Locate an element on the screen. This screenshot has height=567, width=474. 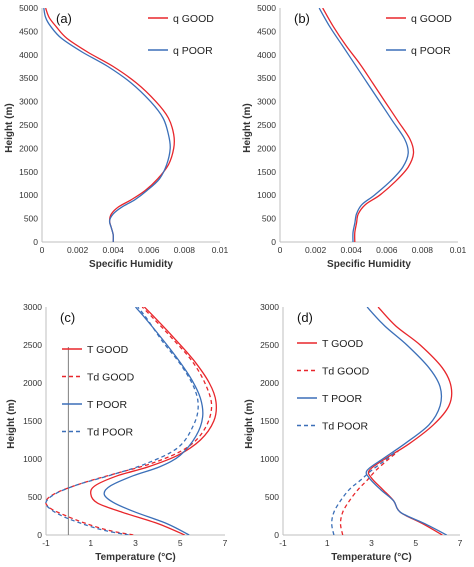
panel-label: (a) is located at coordinates (64, 18).